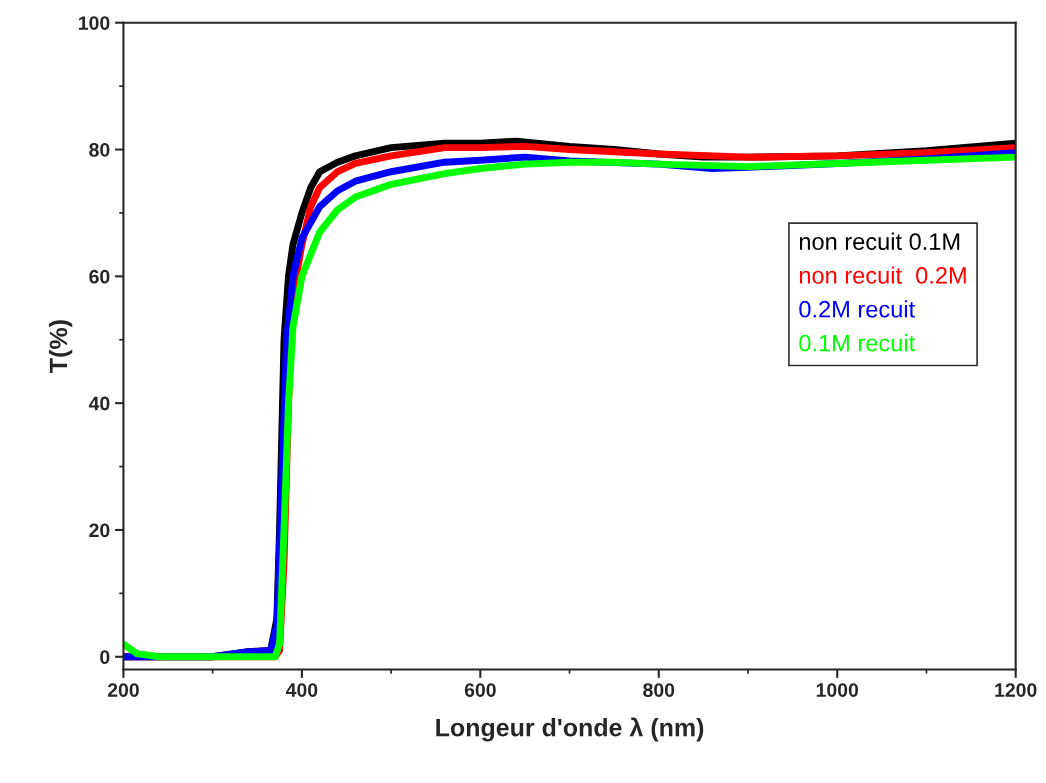 This screenshot has height=783, width=1046. What do you see at coordinates (570, 729) in the screenshot?
I see `x-axis-title: Longeur d'onde λ (nm)` at bounding box center [570, 729].